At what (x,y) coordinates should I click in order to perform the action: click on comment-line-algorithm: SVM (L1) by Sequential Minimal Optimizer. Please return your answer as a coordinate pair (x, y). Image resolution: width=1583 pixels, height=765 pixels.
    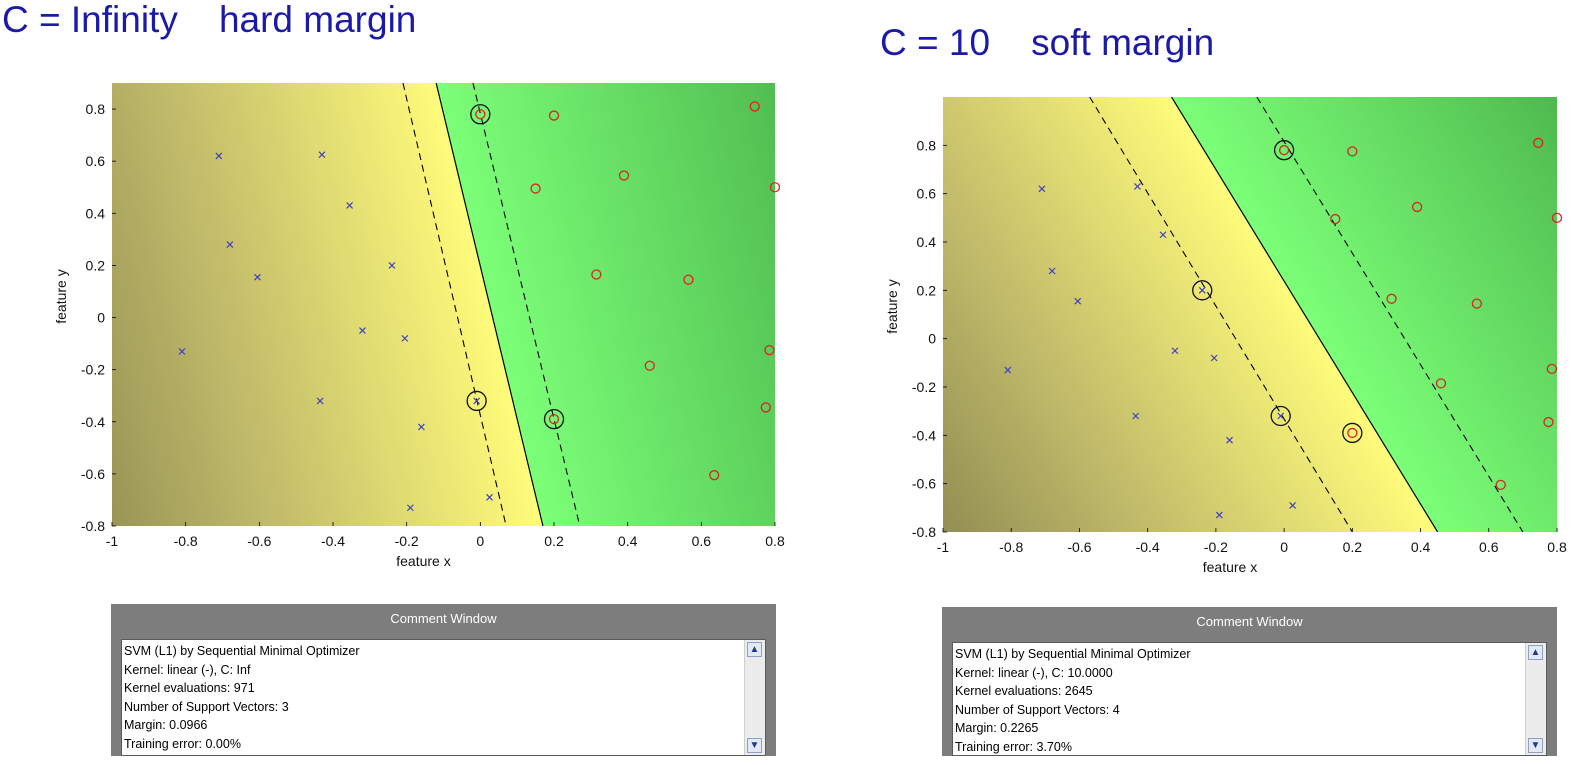
    Looking at the image, I should click on (1073, 654).